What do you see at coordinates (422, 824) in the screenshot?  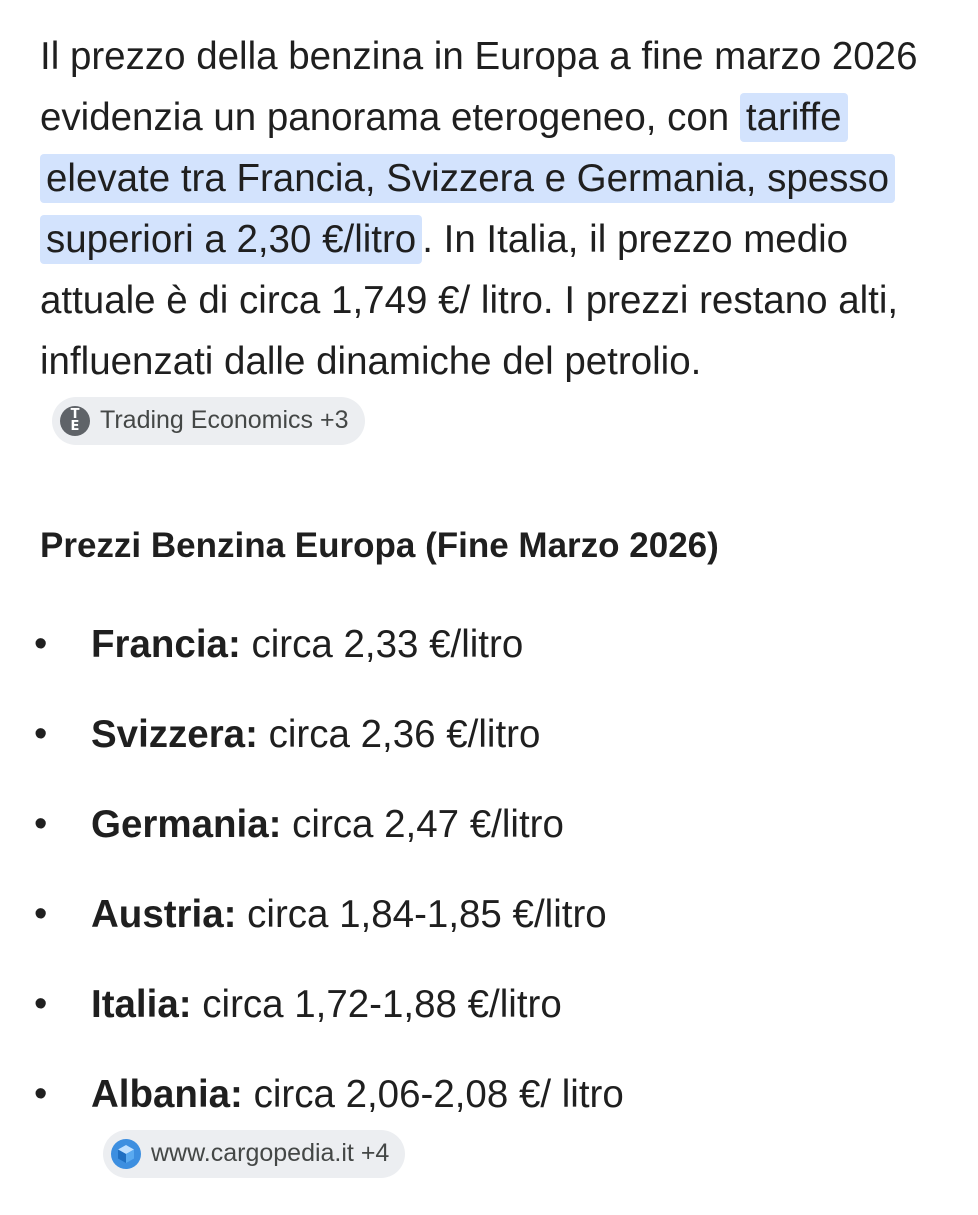 I see `price-value: circa 2,47 €/litro` at bounding box center [422, 824].